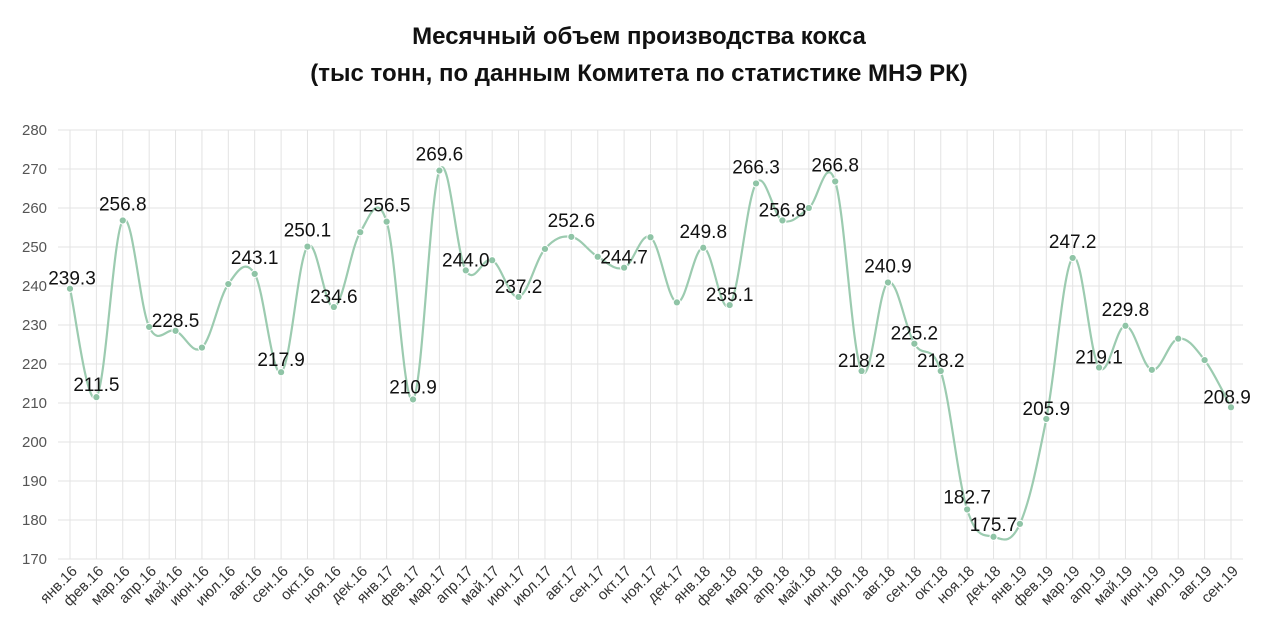 Image resolution: width=1278 pixels, height=638 pixels. What do you see at coordinates (176, 321) in the screenshot?
I see `data-label: 228.5` at bounding box center [176, 321].